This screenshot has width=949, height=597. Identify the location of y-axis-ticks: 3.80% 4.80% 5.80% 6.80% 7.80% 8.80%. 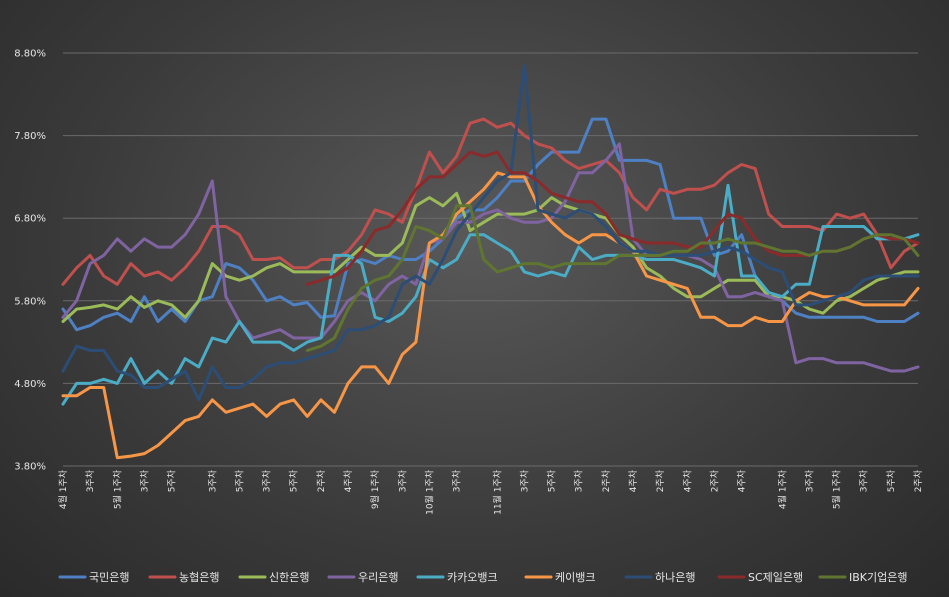
(30, 261).